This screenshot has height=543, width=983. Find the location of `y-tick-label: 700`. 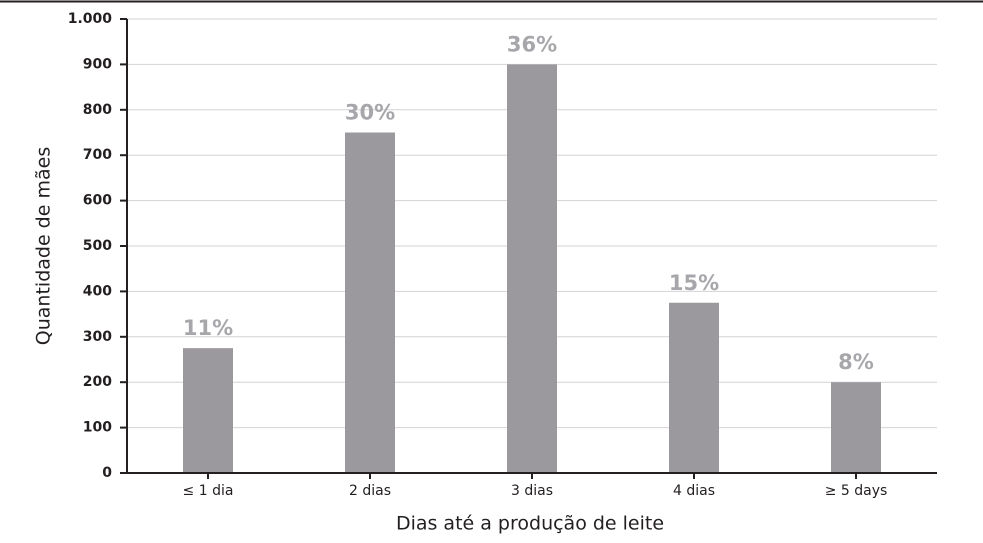

y-tick-label: 700 is located at coordinates (97, 155).